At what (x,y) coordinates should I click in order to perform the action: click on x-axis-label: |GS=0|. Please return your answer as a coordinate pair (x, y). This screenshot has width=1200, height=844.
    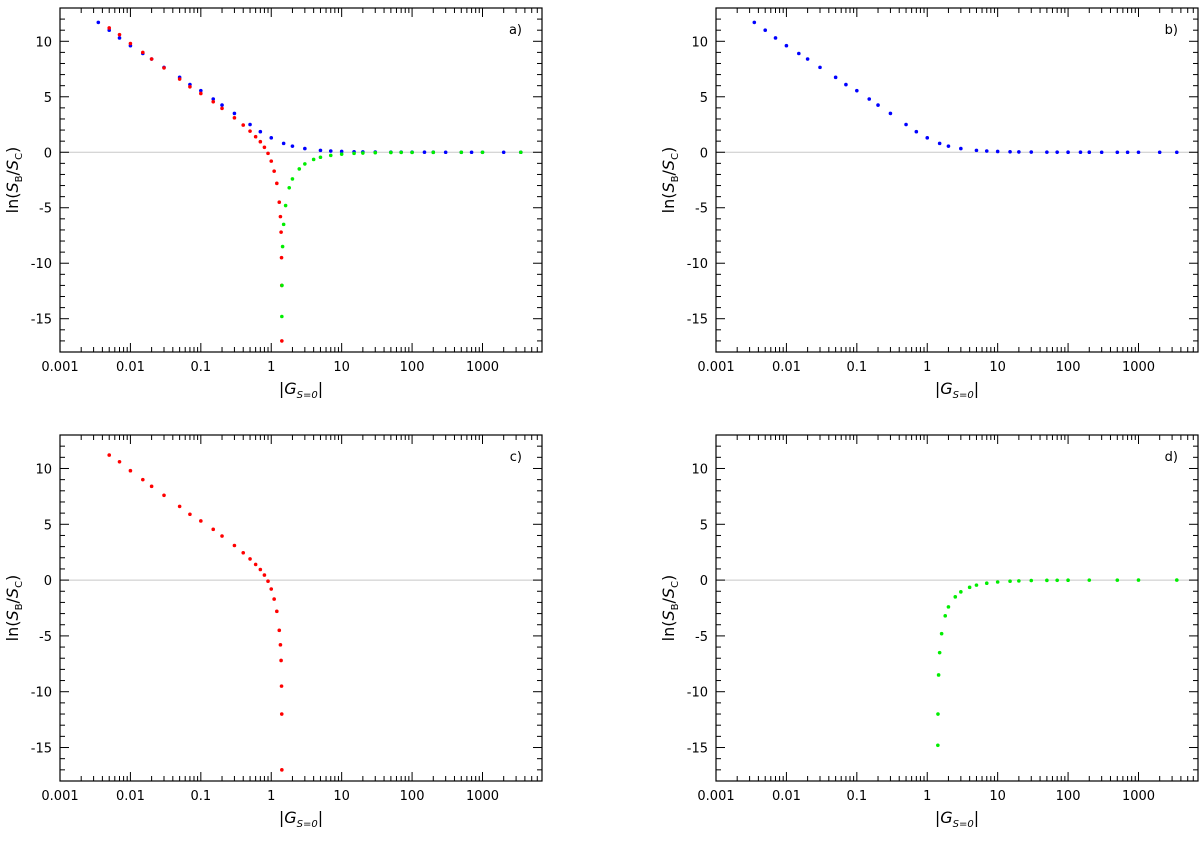
    Looking at the image, I should click on (957, 819).